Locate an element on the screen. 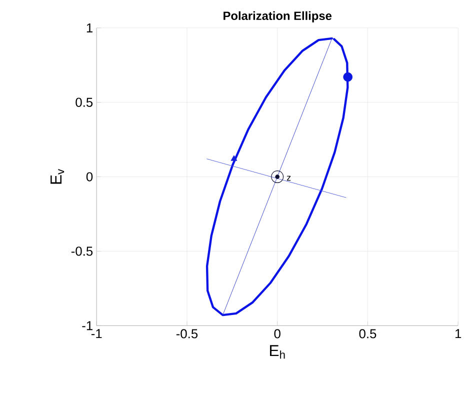 The width and height of the screenshot is (465, 393). y-tick-label: -1 is located at coordinates (87, 325).